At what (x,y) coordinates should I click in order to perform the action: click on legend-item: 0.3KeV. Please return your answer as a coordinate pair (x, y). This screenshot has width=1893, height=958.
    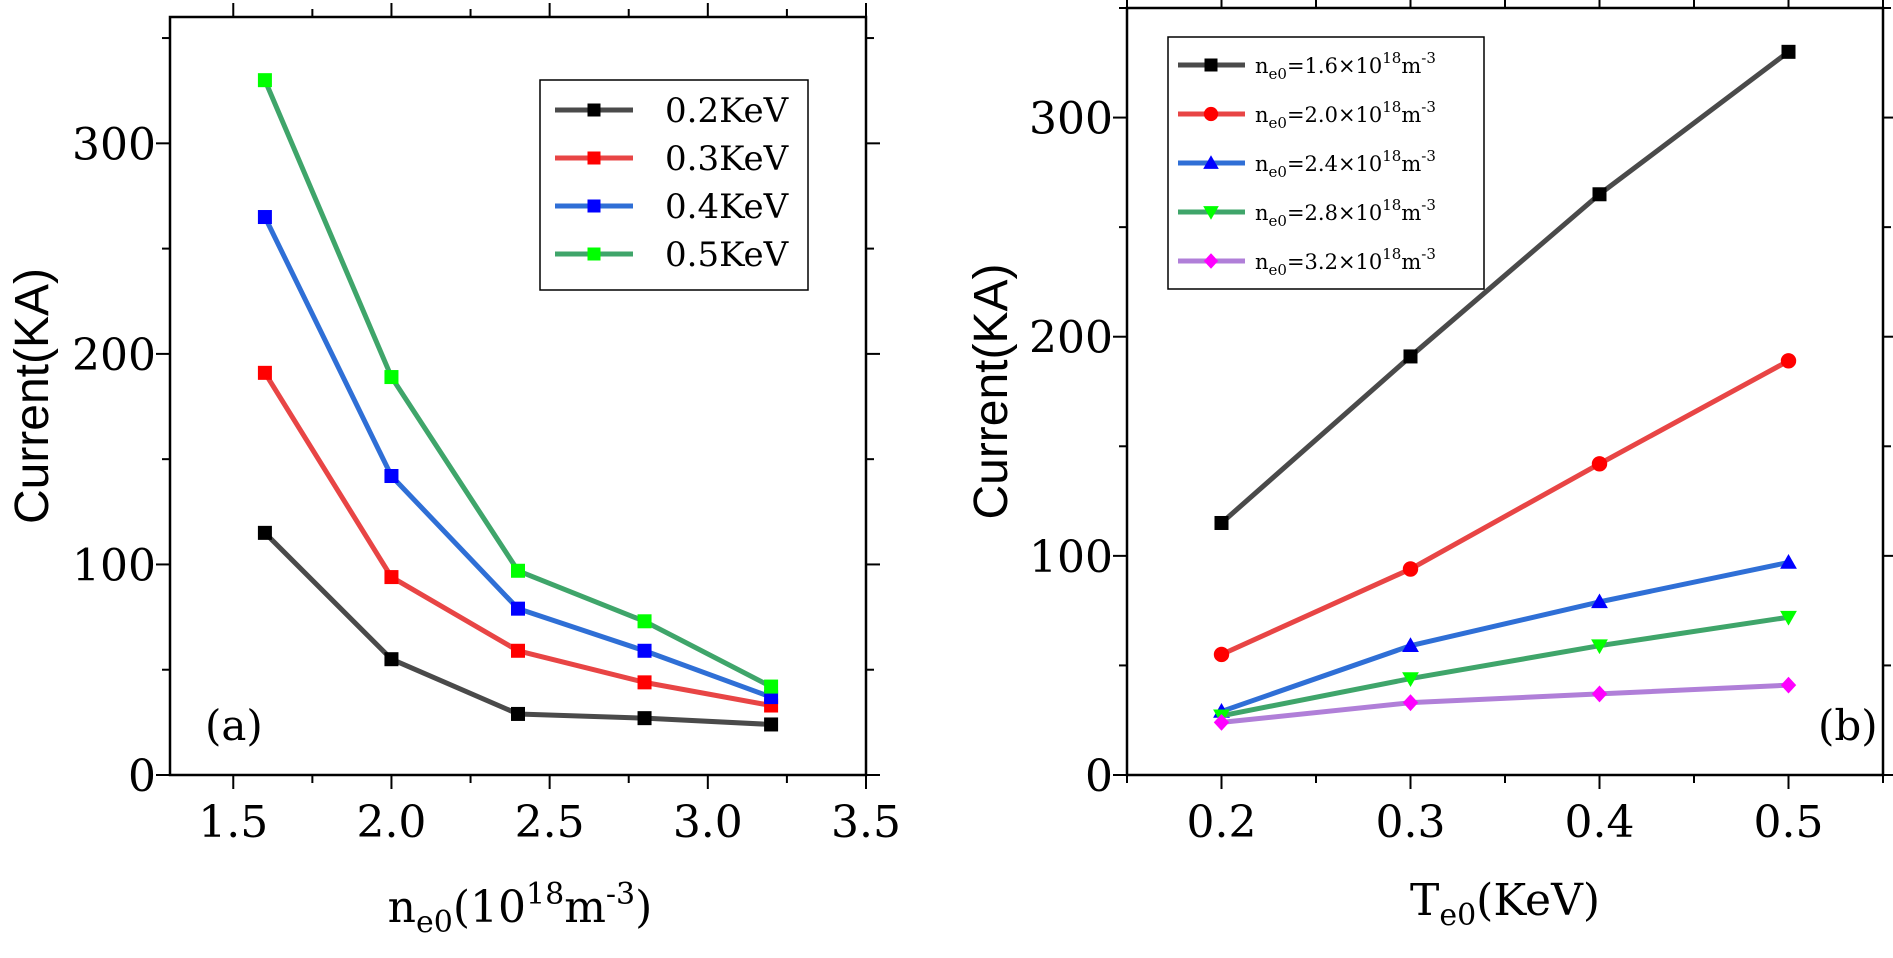
    Looking at the image, I should click on (672, 159).